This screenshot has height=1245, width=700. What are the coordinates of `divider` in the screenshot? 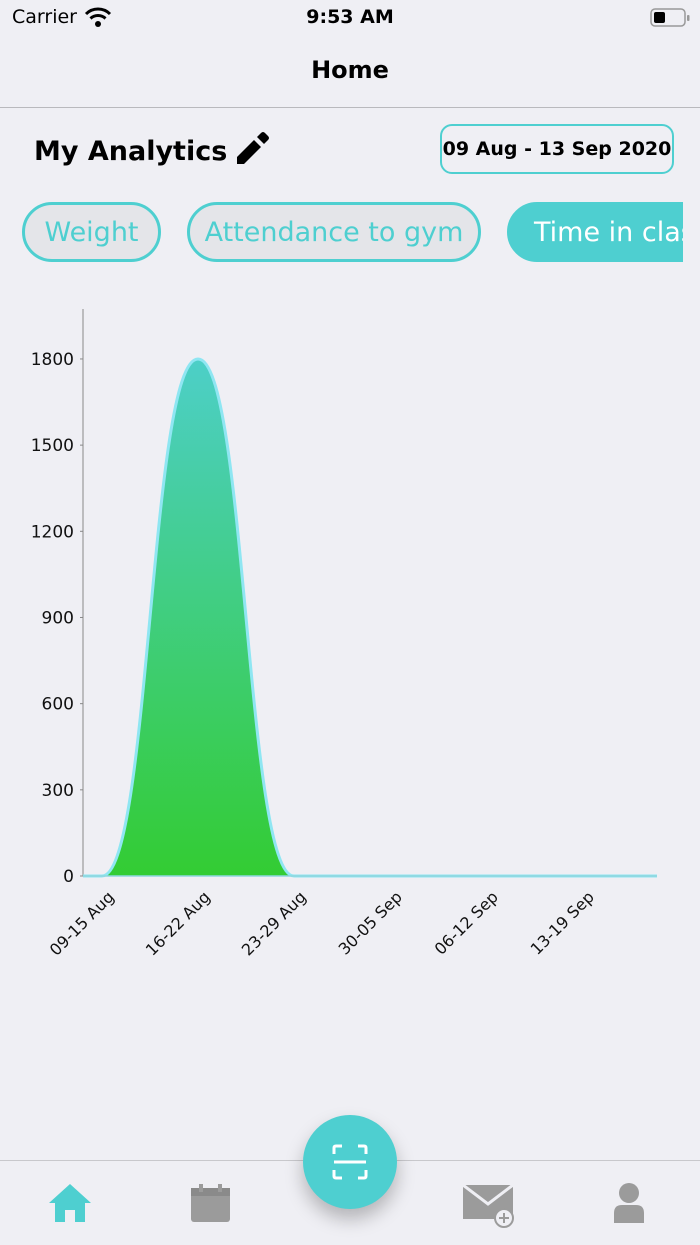 It's located at (350, 107).